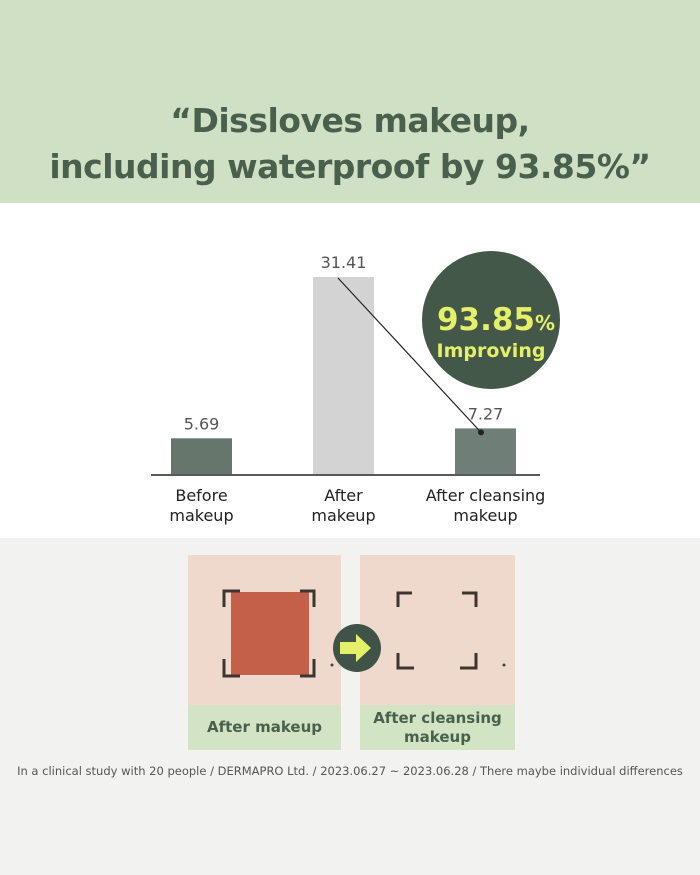 This screenshot has height=875, width=700. Describe the element at coordinates (202, 423) in the screenshot. I see `value-label: 5.69` at that location.